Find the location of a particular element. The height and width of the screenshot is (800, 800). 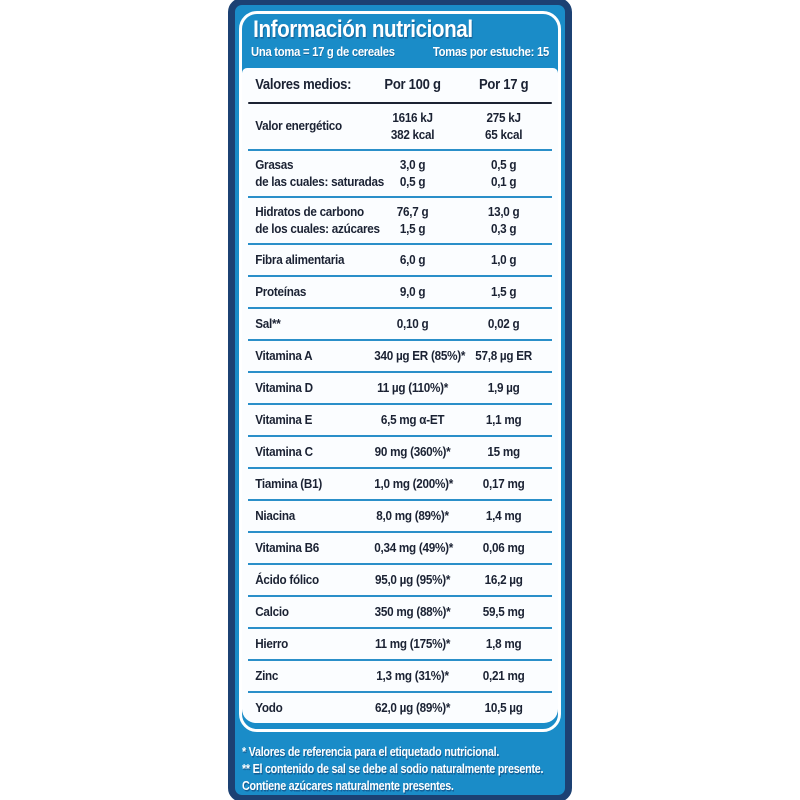

table-row: Vitamina A 340 µg ER (85%)* 57,8 µg ER is located at coordinates (400, 355).